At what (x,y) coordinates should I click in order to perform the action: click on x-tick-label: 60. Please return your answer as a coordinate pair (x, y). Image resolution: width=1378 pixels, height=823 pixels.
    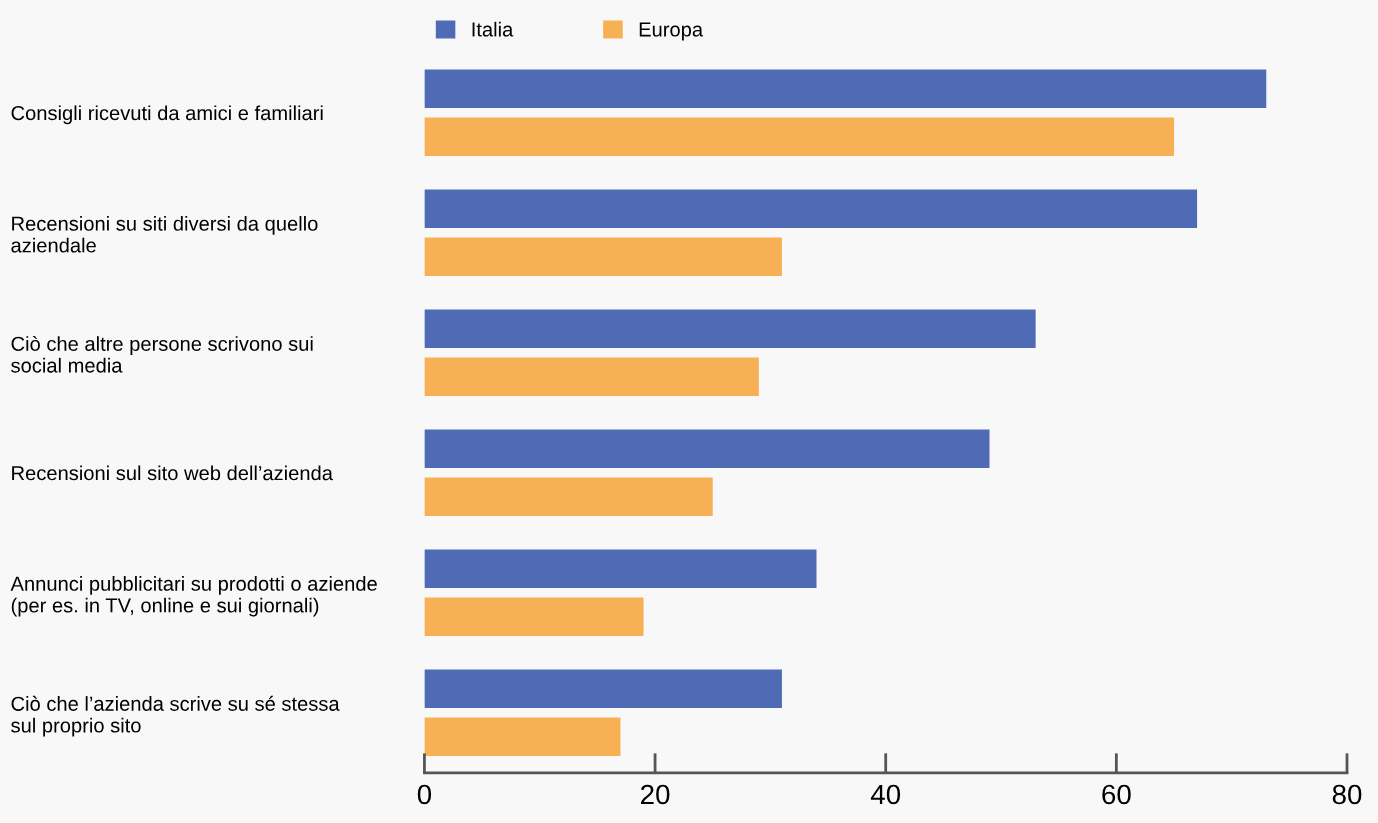
    Looking at the image, I should click on (1116, 794).